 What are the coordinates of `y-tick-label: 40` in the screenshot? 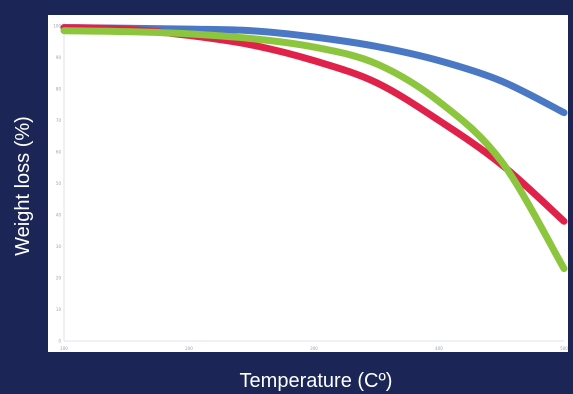 It's located at (59, 215).